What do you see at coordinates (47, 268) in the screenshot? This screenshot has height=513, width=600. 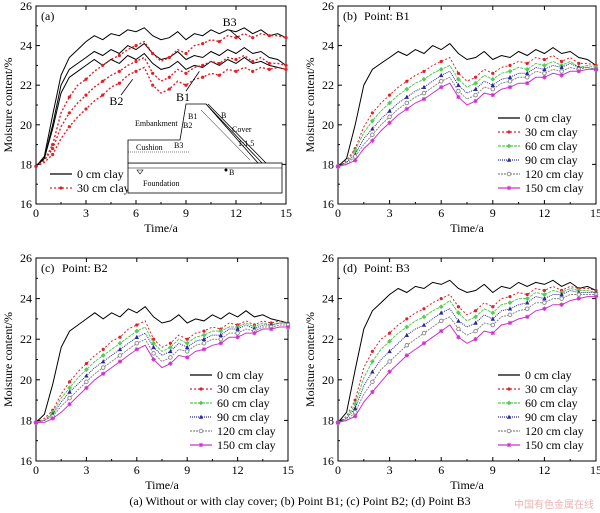 I see `panel-label: (c)` at bounding box center [47, 268].